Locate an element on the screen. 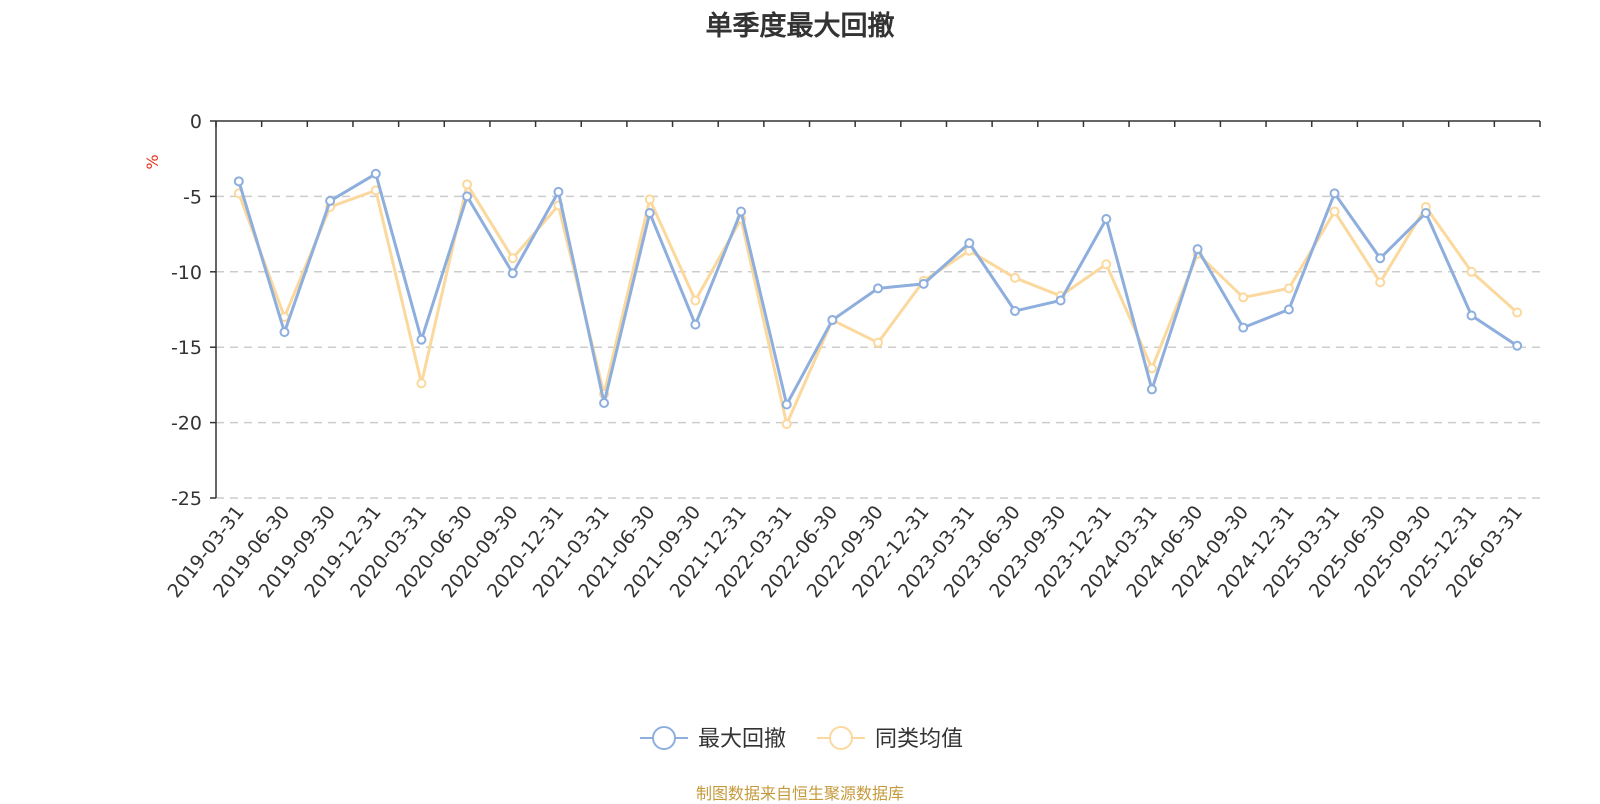  y-tick-label: -15 is located at coordinates (186, 348).